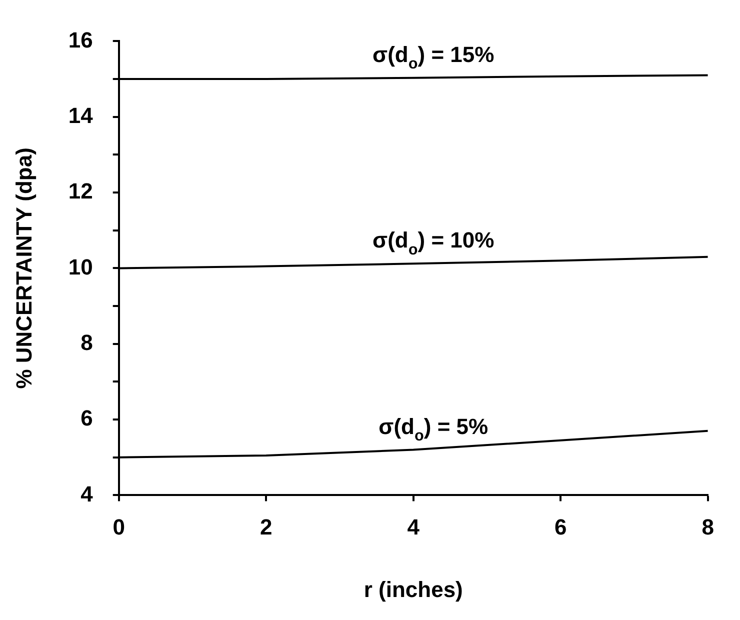 This screenshot has height=620, width=740. I want to click on x-tick-label: 0, so click(118, 527).